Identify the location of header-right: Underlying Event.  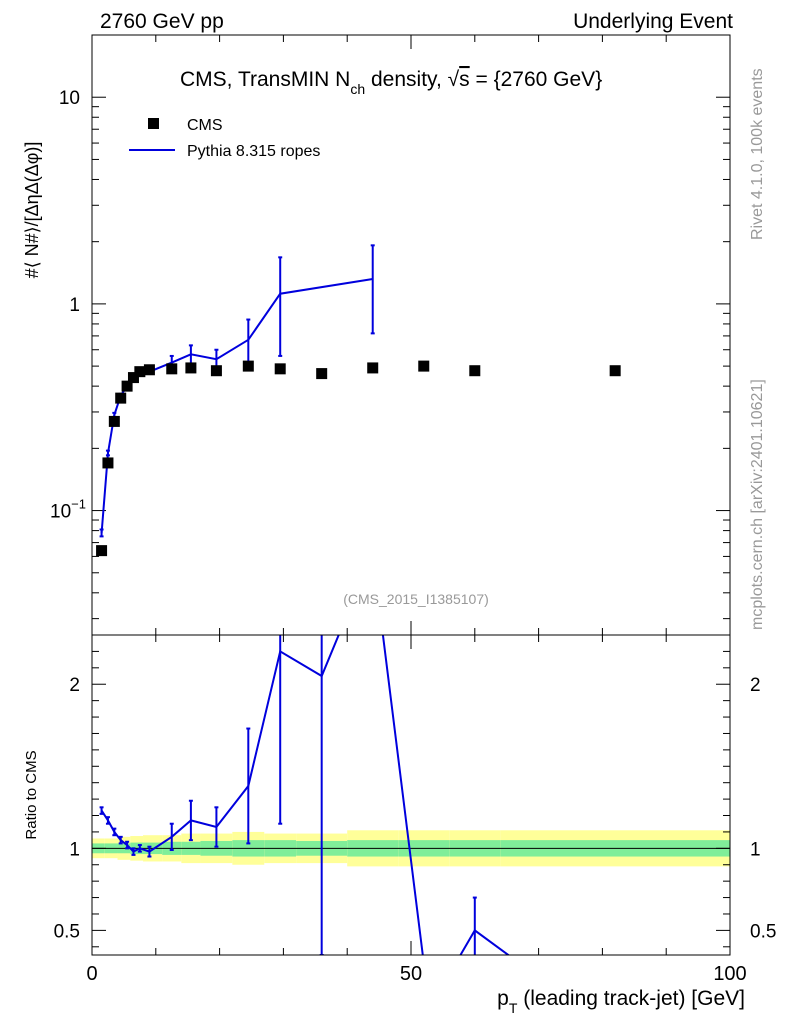
(653, 21).